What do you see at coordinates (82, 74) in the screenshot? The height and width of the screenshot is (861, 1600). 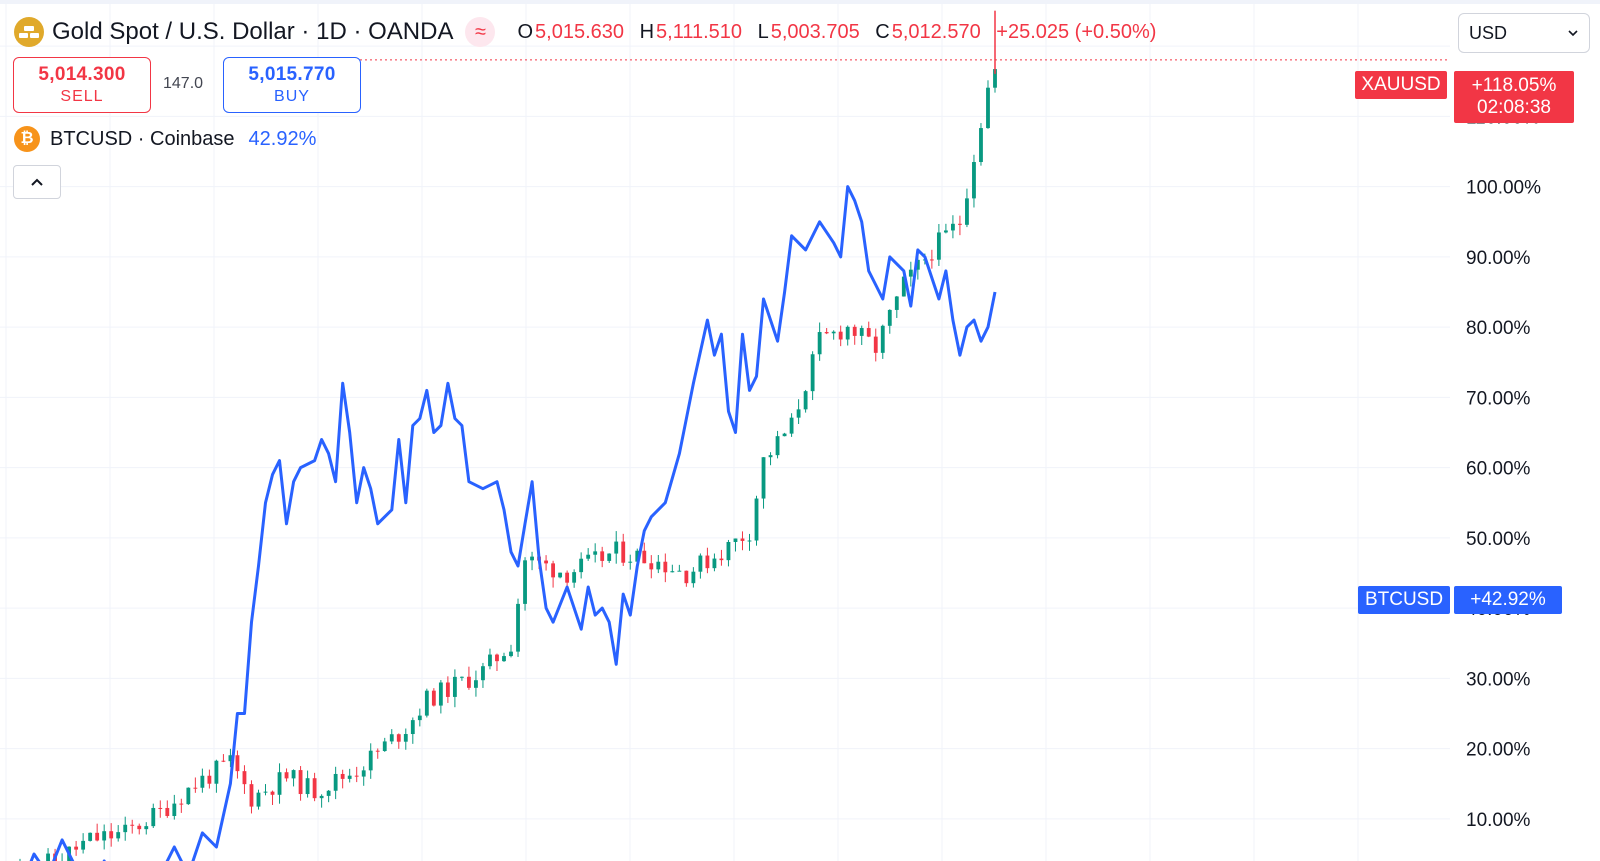 I see `sell-price: 5,014.300` at bounding box center [82, 74].